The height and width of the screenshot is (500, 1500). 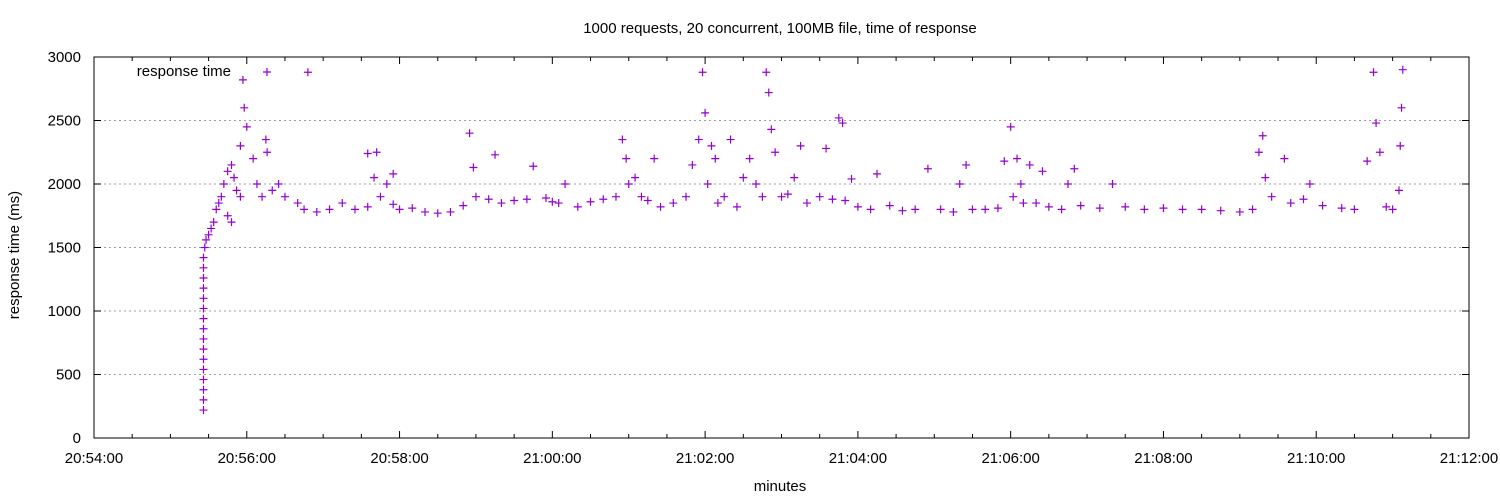 What do you see at coordinates (64, 311) in the screenshot?
I see `y-tick-label: 1000` at bounding box center [64, 311].